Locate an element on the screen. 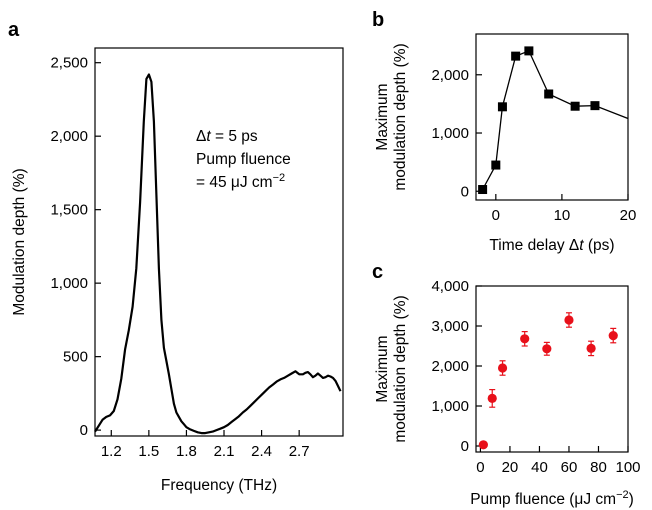 Image resolution: width=652 pixels, height=510 pixels. y-ticks-c: 0 1,000 2,000 3,000 4,000 is located at coordinates (456, 366).